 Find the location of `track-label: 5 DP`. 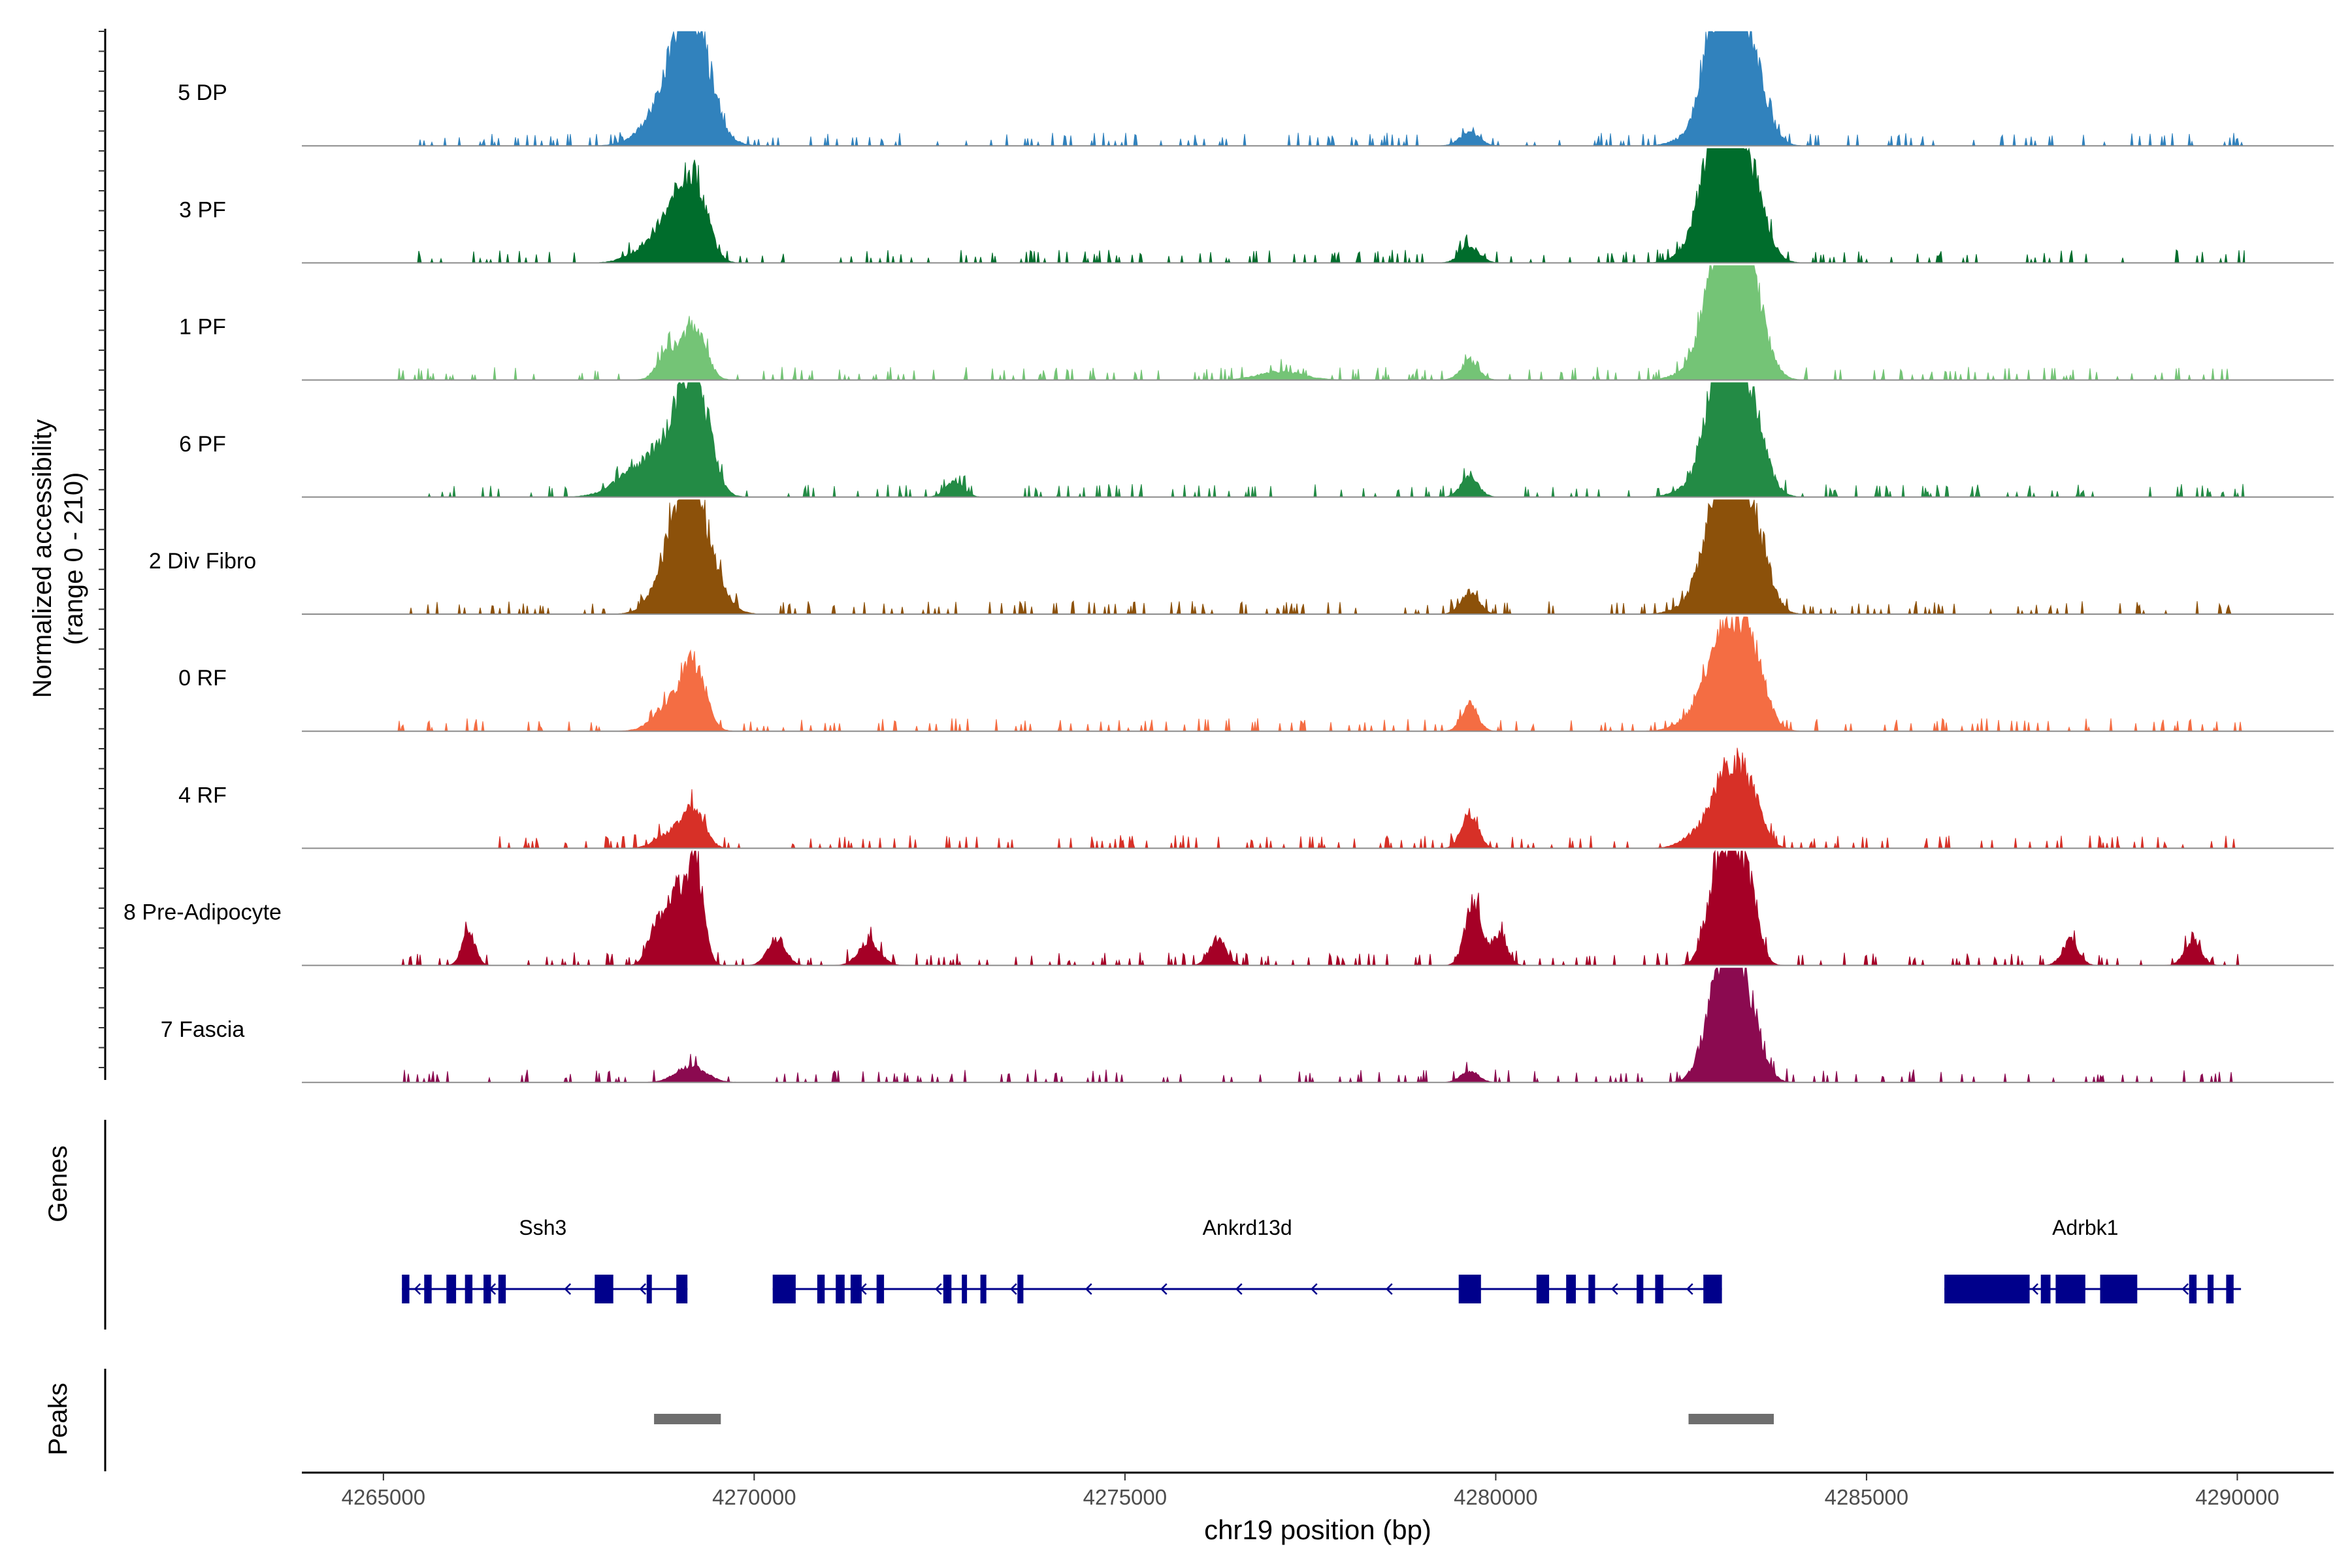

track-label: 5 DP is located at coordinates (202, 92).